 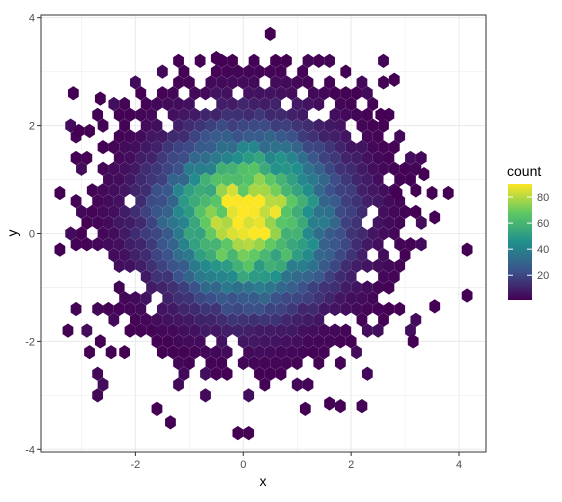 I want to click on x-tick-label: -2, so click(x=136, y=465).